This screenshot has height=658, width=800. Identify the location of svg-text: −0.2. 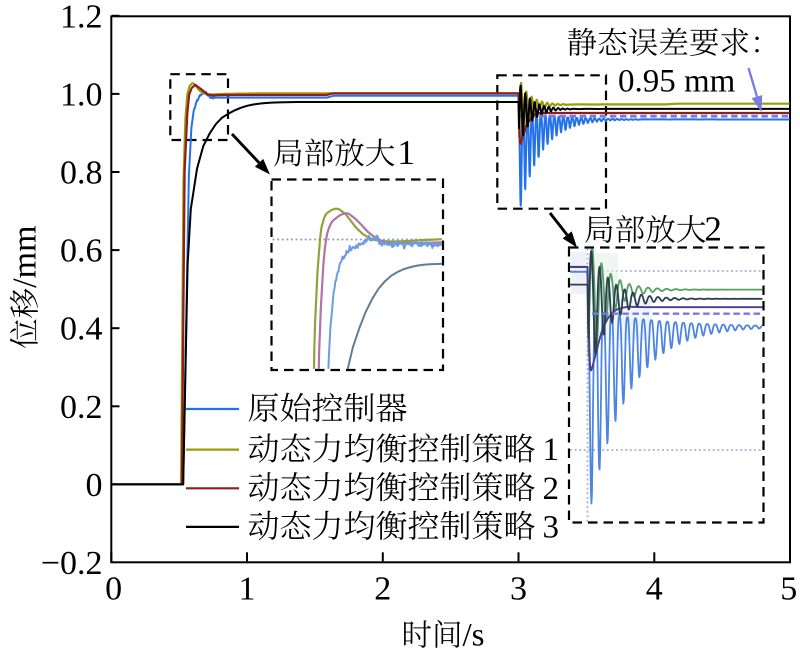
(72, 563).